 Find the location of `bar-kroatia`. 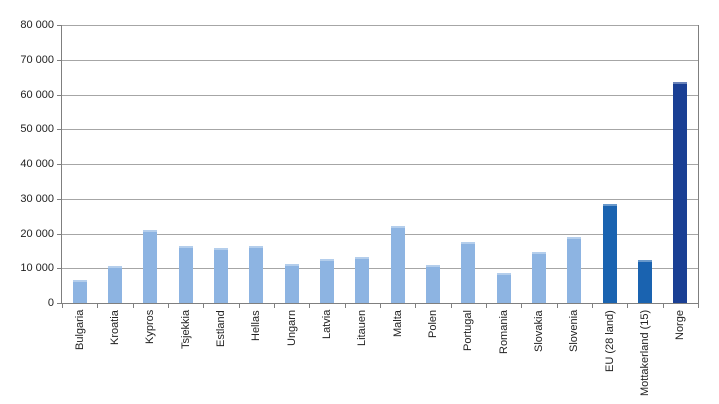

bar-kroatia is located at coordinates (115, 284).